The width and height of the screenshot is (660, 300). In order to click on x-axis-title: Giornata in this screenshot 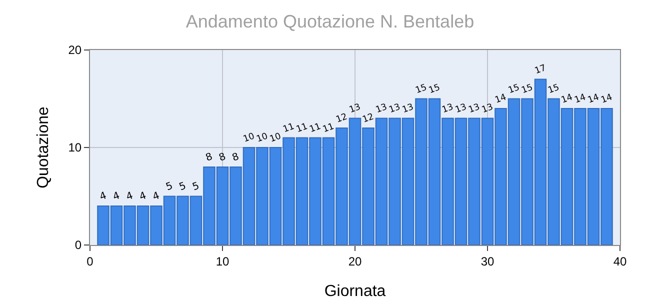, I will do `click(355, 291)`.